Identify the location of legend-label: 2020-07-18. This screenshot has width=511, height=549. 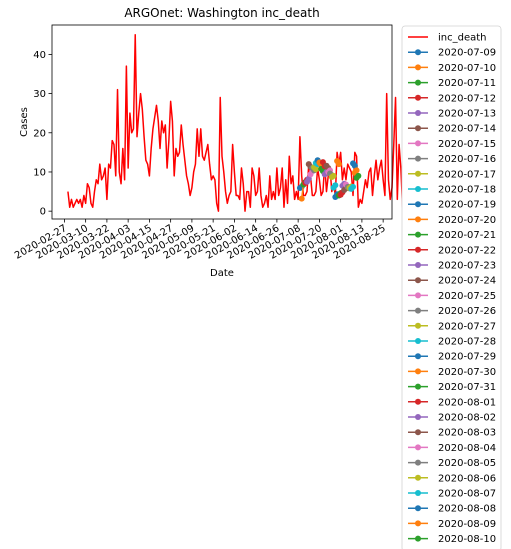
(467, 190).